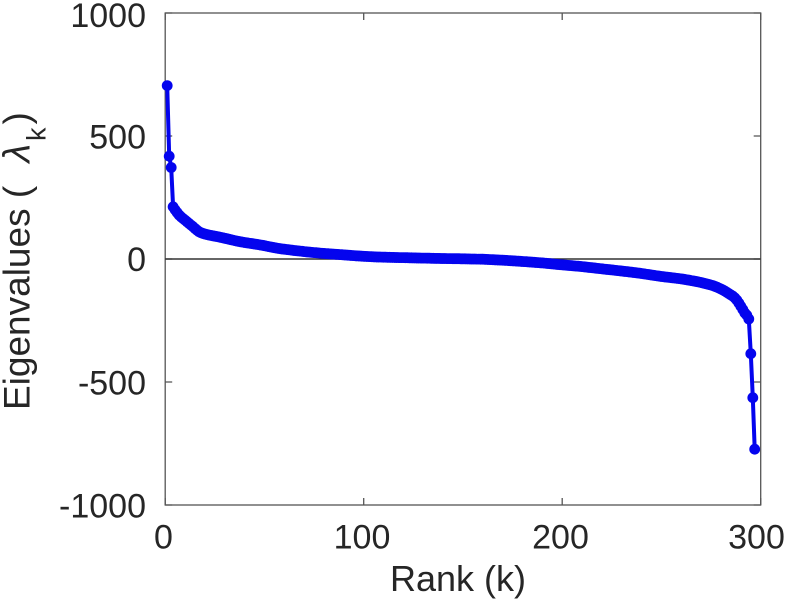 The width and height of the screenshot is (792, 600). Describe the element at coordinates (19, 297) in the screenshot. I see `svg-text: Eigenvalues (` at that location.